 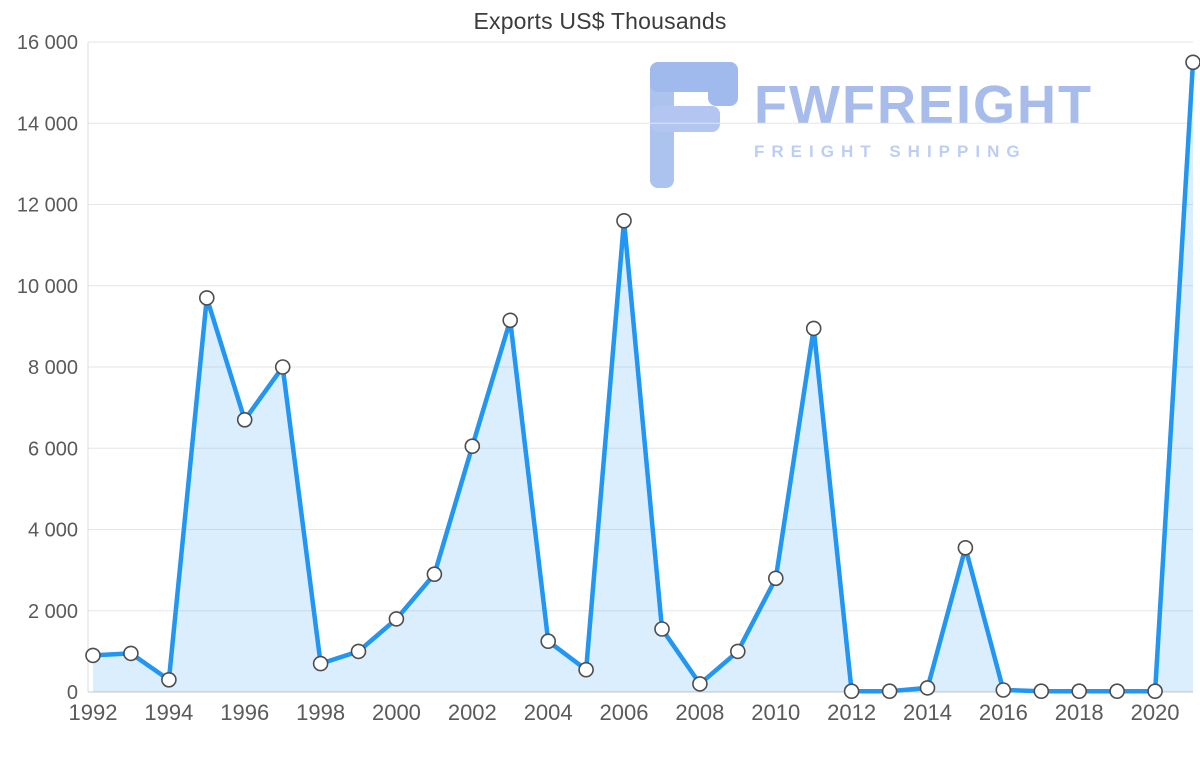 I want to click on y-axis-tick-label: 0, so click(x=72, y=693).